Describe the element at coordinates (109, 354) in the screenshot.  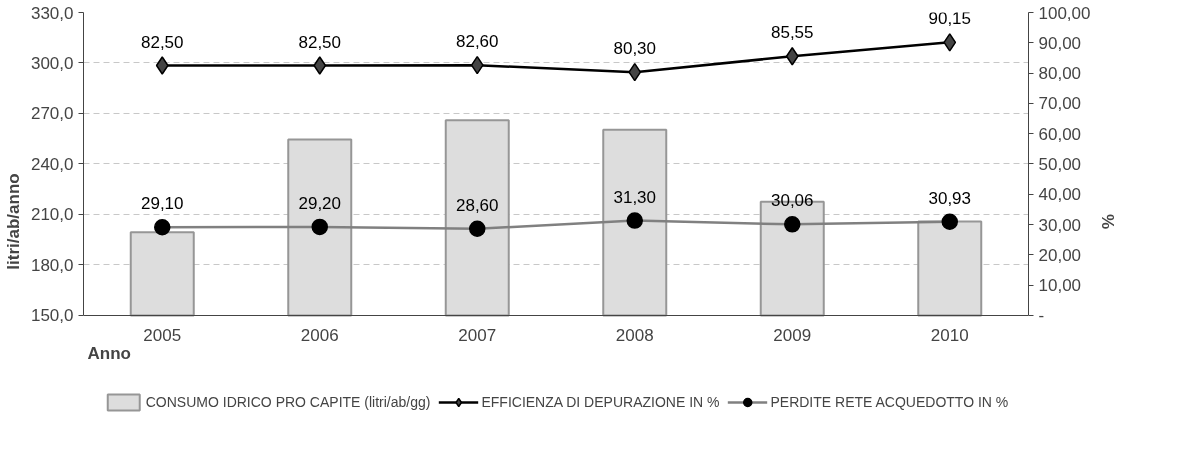
I see `x-axis-title: Anno` at that location.